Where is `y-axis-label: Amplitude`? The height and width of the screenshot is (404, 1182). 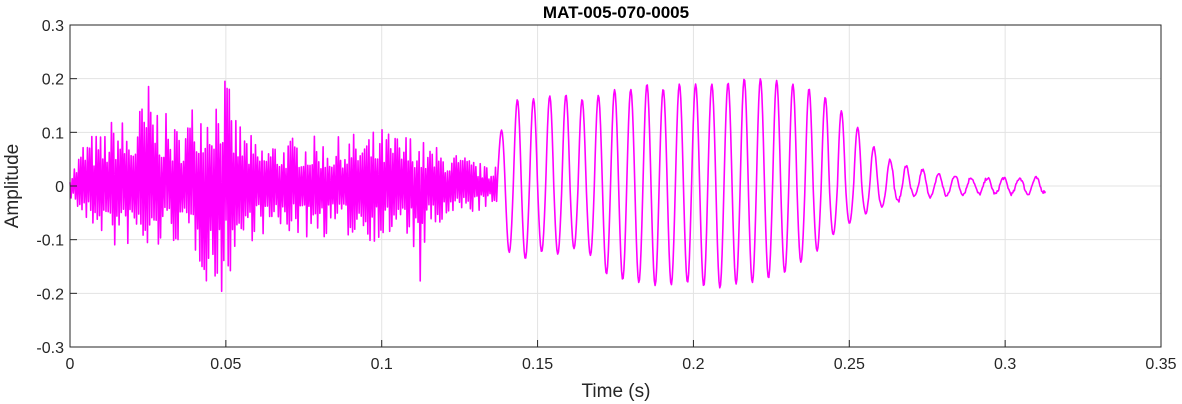 y-axis-label: Amplitude is located at coordinates (12, 186).